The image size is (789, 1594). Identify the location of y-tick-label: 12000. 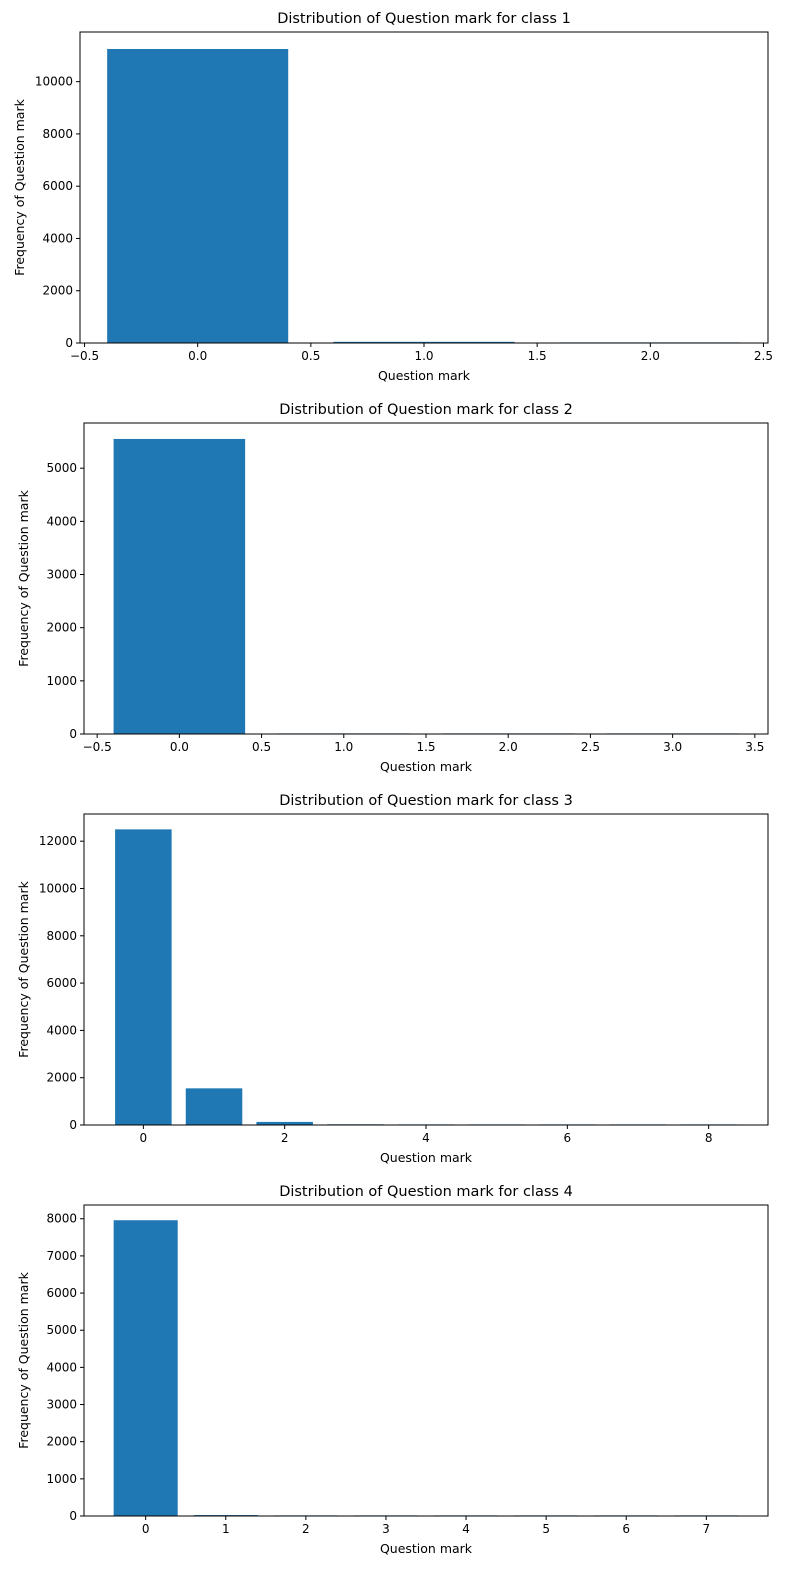
(58, 841).